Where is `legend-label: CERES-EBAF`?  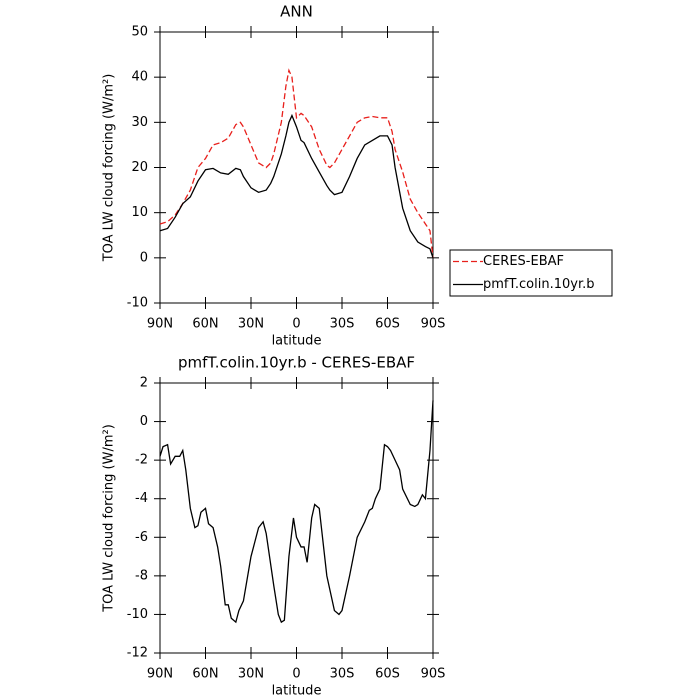
legend-label: CERES-EBAF is located at coordinates (523, 261).